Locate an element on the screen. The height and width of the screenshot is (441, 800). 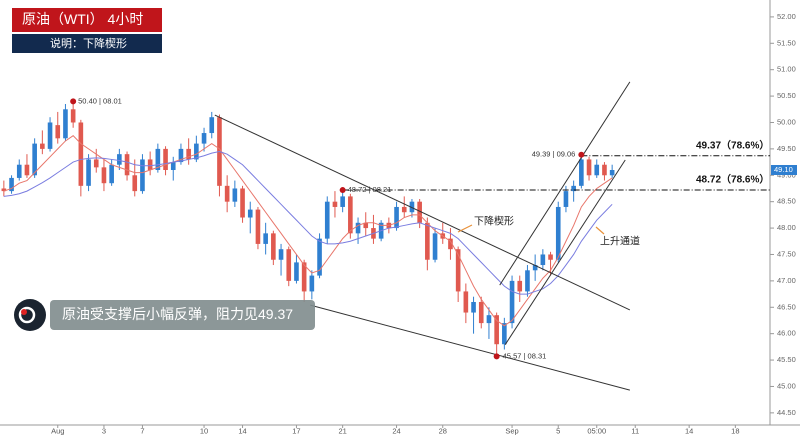
chart-subtitle: 说明：下降楔形 is located at coordinates (88, 43).